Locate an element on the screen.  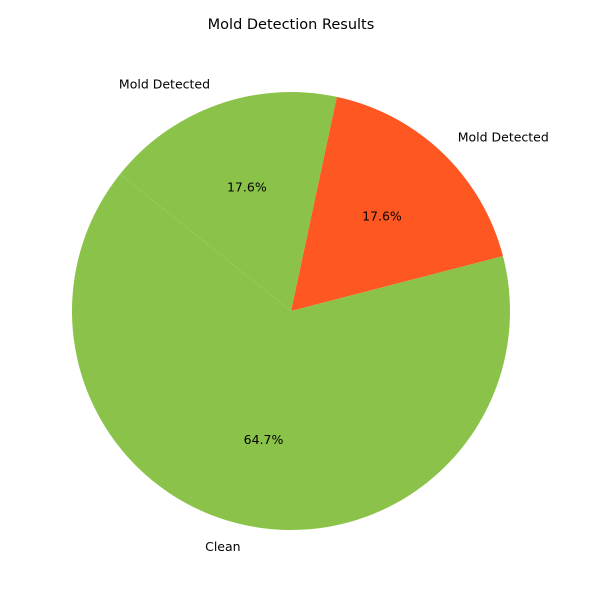
slice-category-label: Clean is located at coordinates (222, 546).